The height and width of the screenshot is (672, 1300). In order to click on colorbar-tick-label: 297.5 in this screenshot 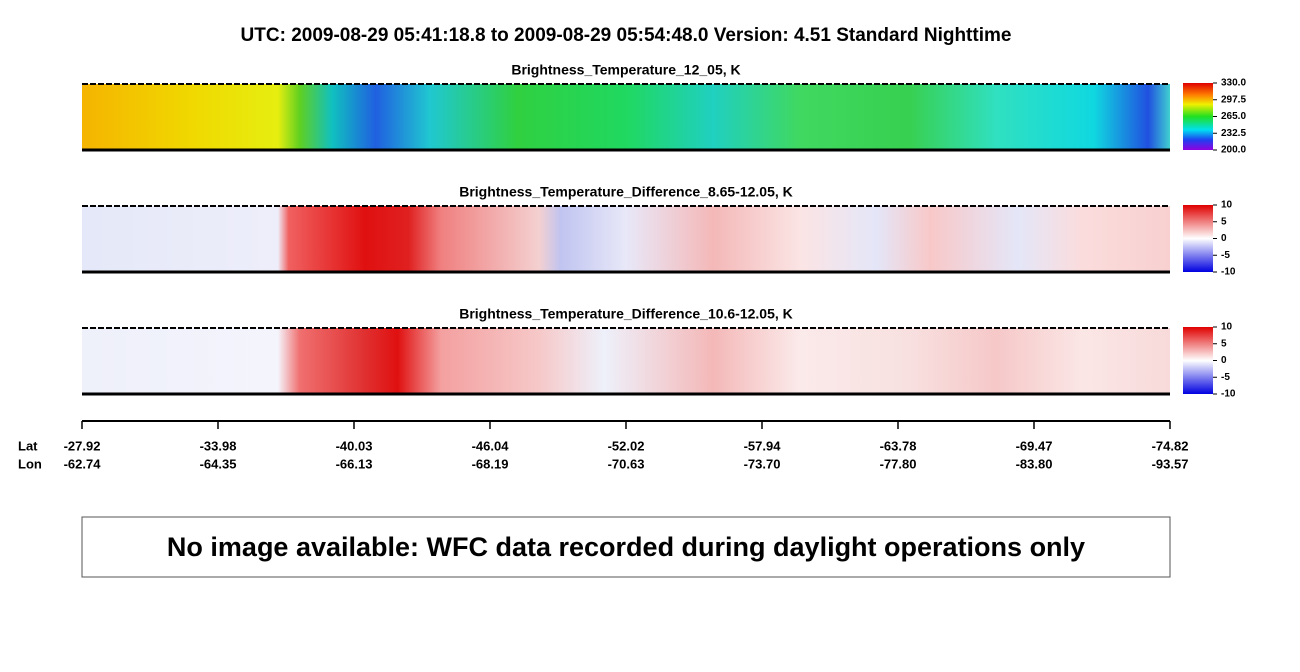, I will do `click(1233, 99)`.